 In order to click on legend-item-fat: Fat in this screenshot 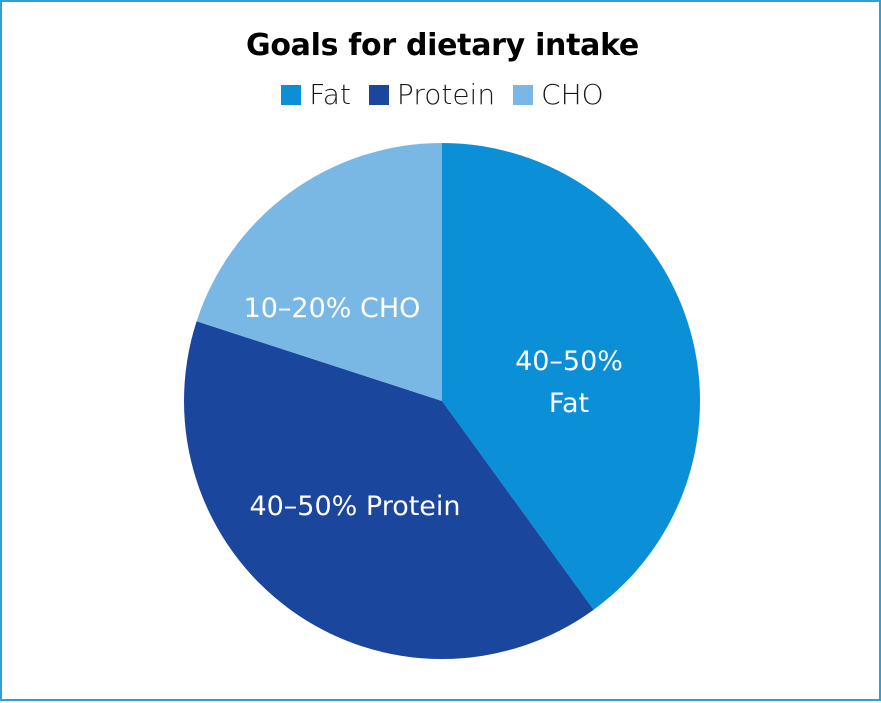, I will do `click(316, 94)`.